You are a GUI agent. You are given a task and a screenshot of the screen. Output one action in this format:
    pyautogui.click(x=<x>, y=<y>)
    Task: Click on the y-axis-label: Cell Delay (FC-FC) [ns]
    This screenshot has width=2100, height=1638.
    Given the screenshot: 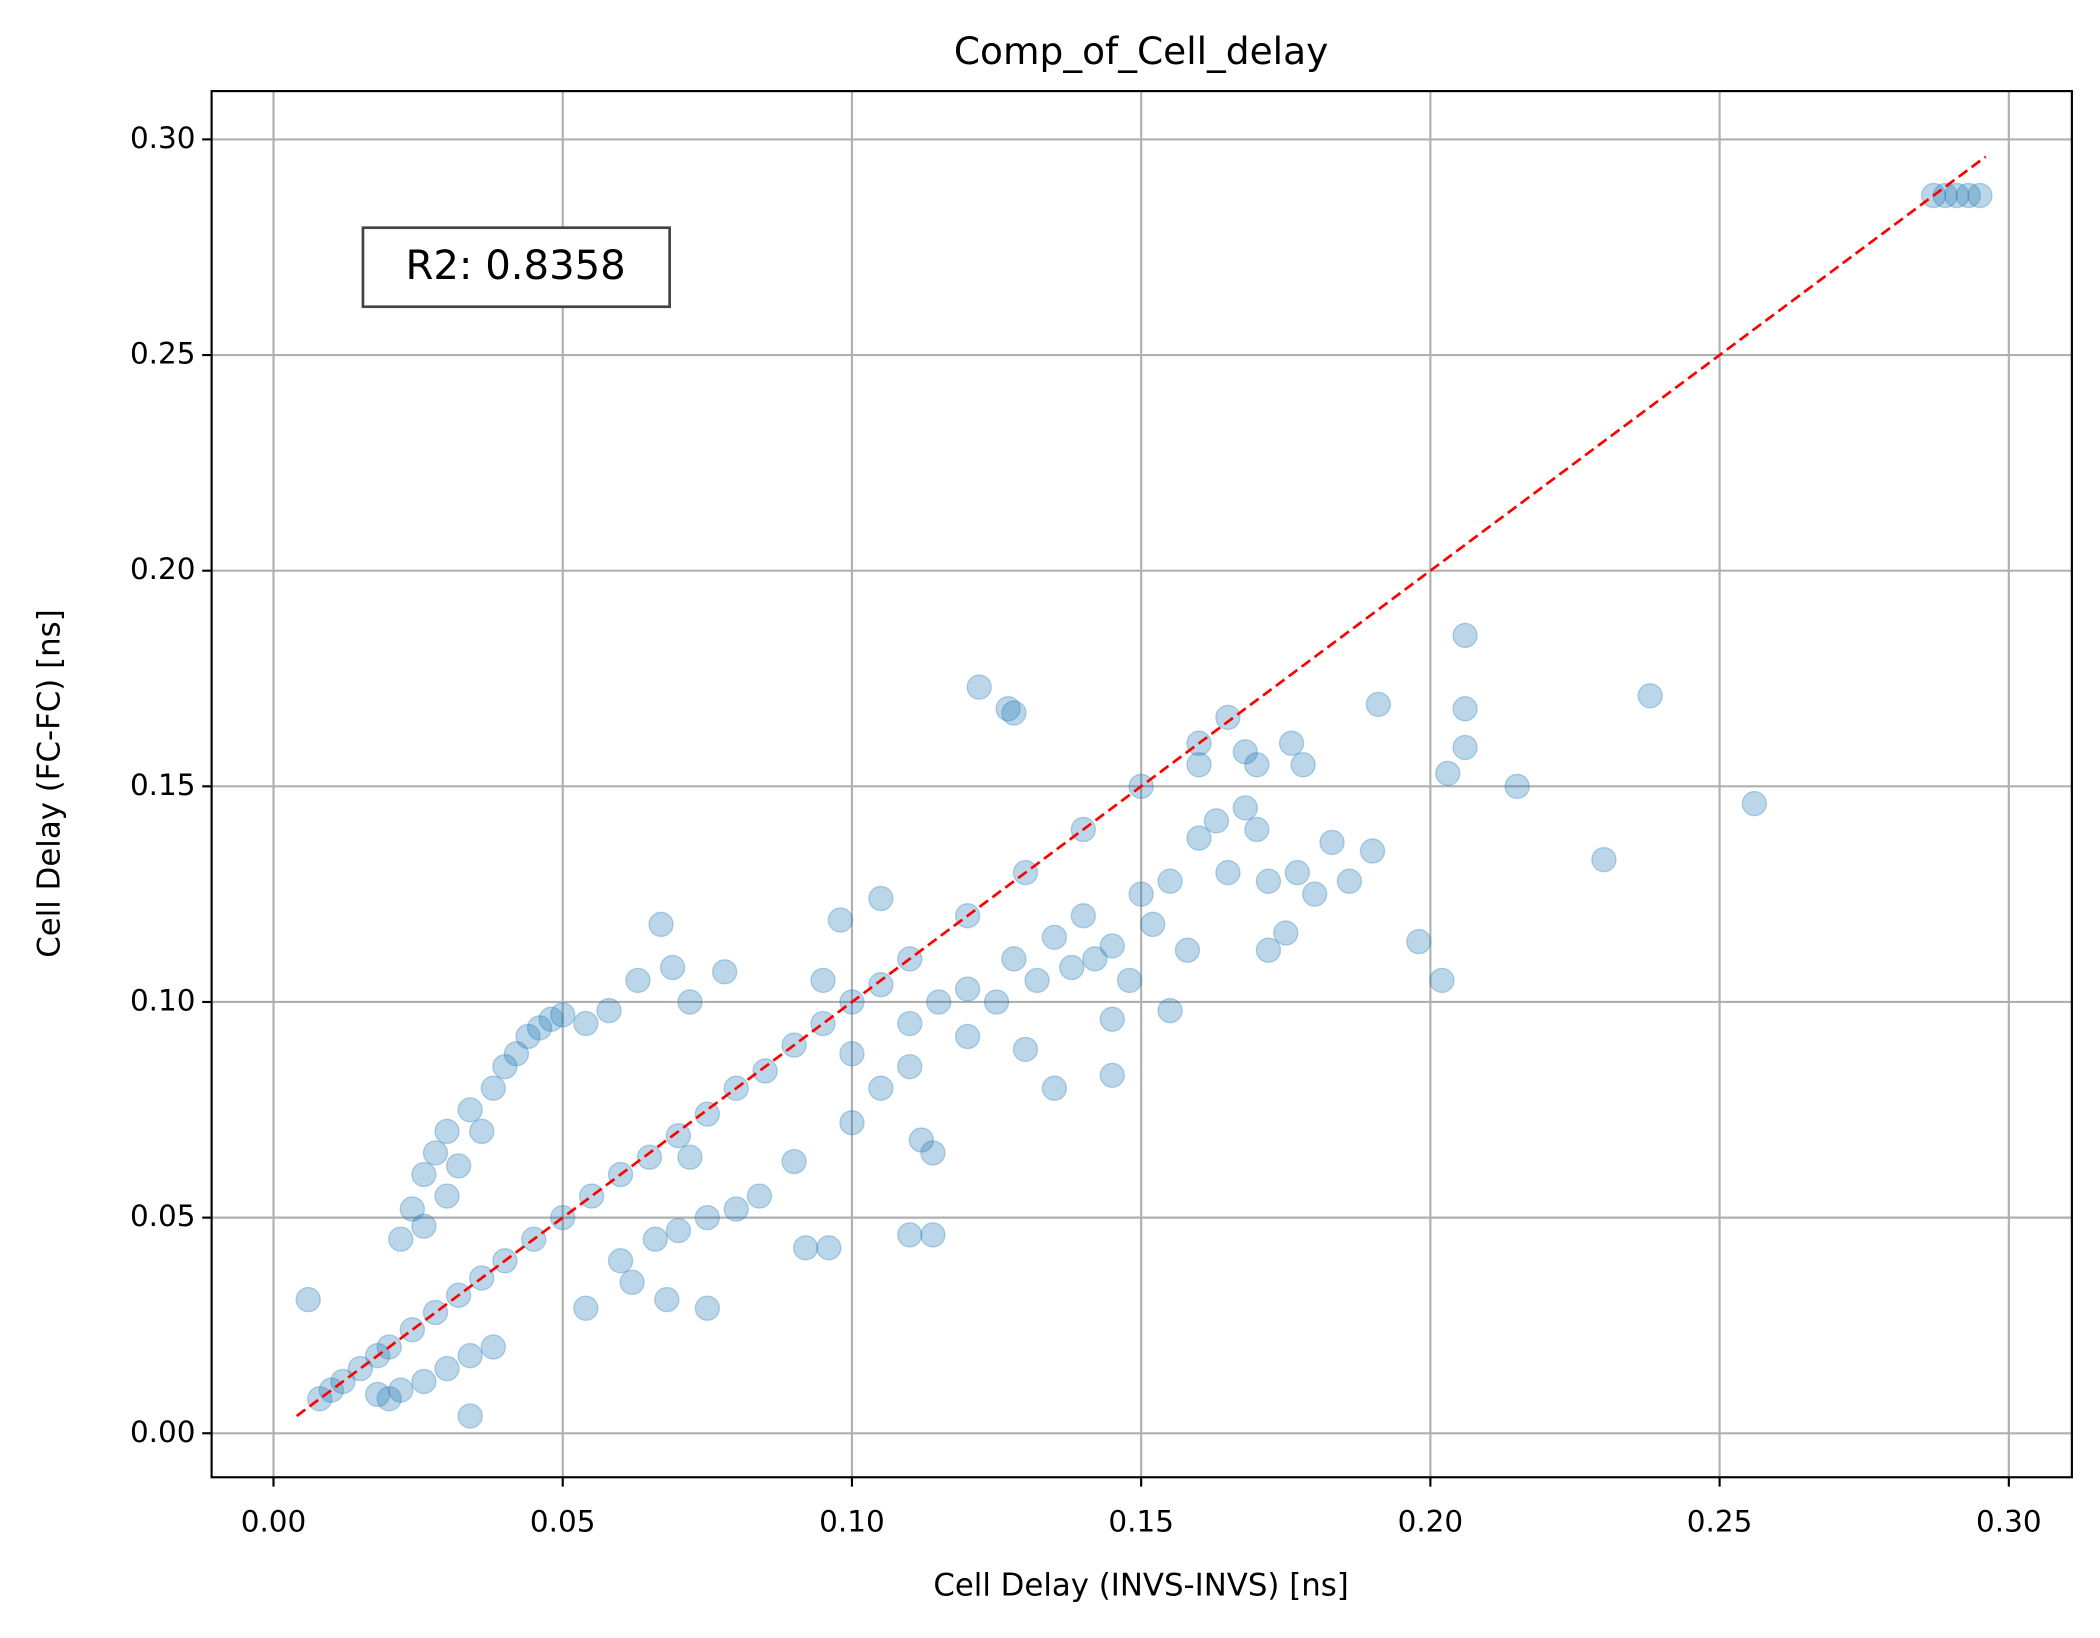 What is the action you would take?
    pyautogui.click(x=49, y=783)
    